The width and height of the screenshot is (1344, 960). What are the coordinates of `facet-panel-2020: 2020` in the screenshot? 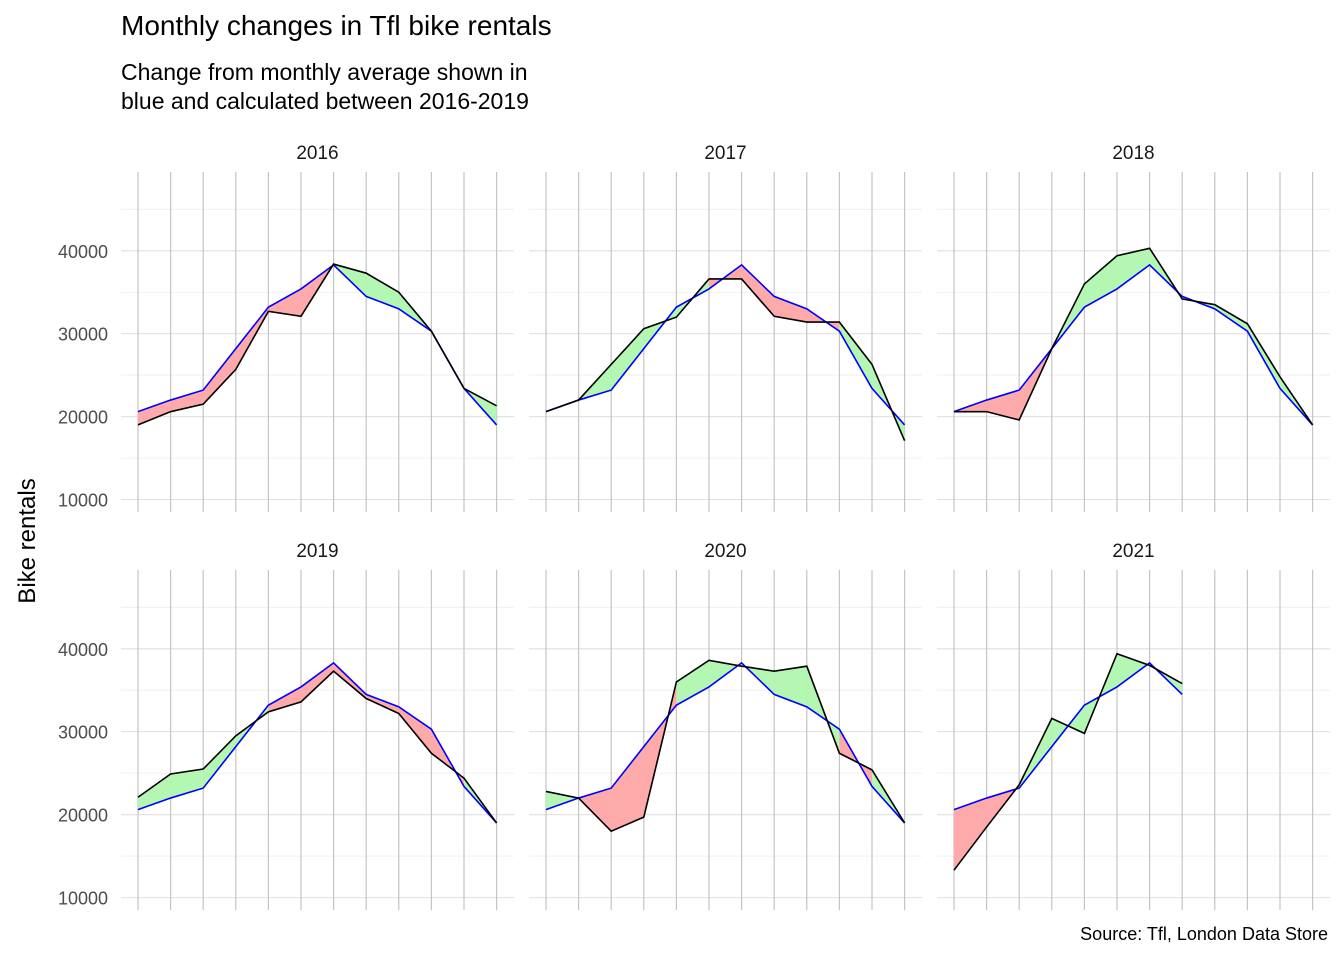 It's located at (725, 725).